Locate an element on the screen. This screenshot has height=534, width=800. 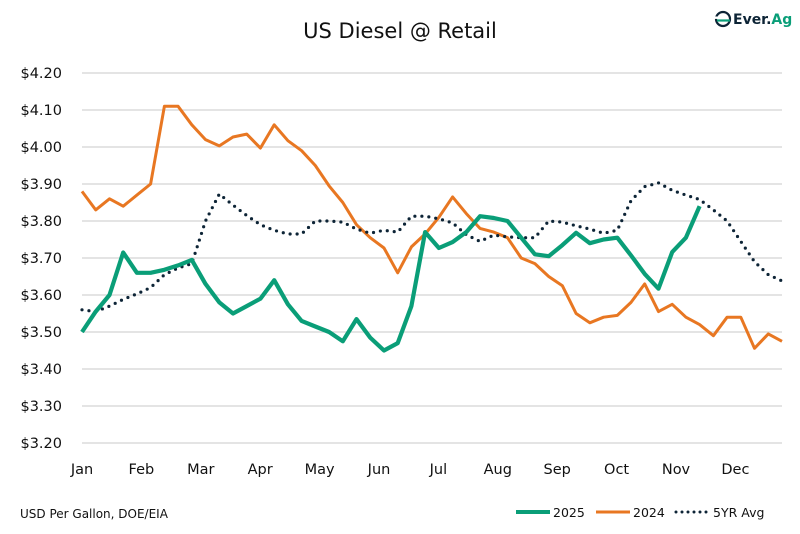
x-tick-label: Sep is located at coordinates (557, 470).